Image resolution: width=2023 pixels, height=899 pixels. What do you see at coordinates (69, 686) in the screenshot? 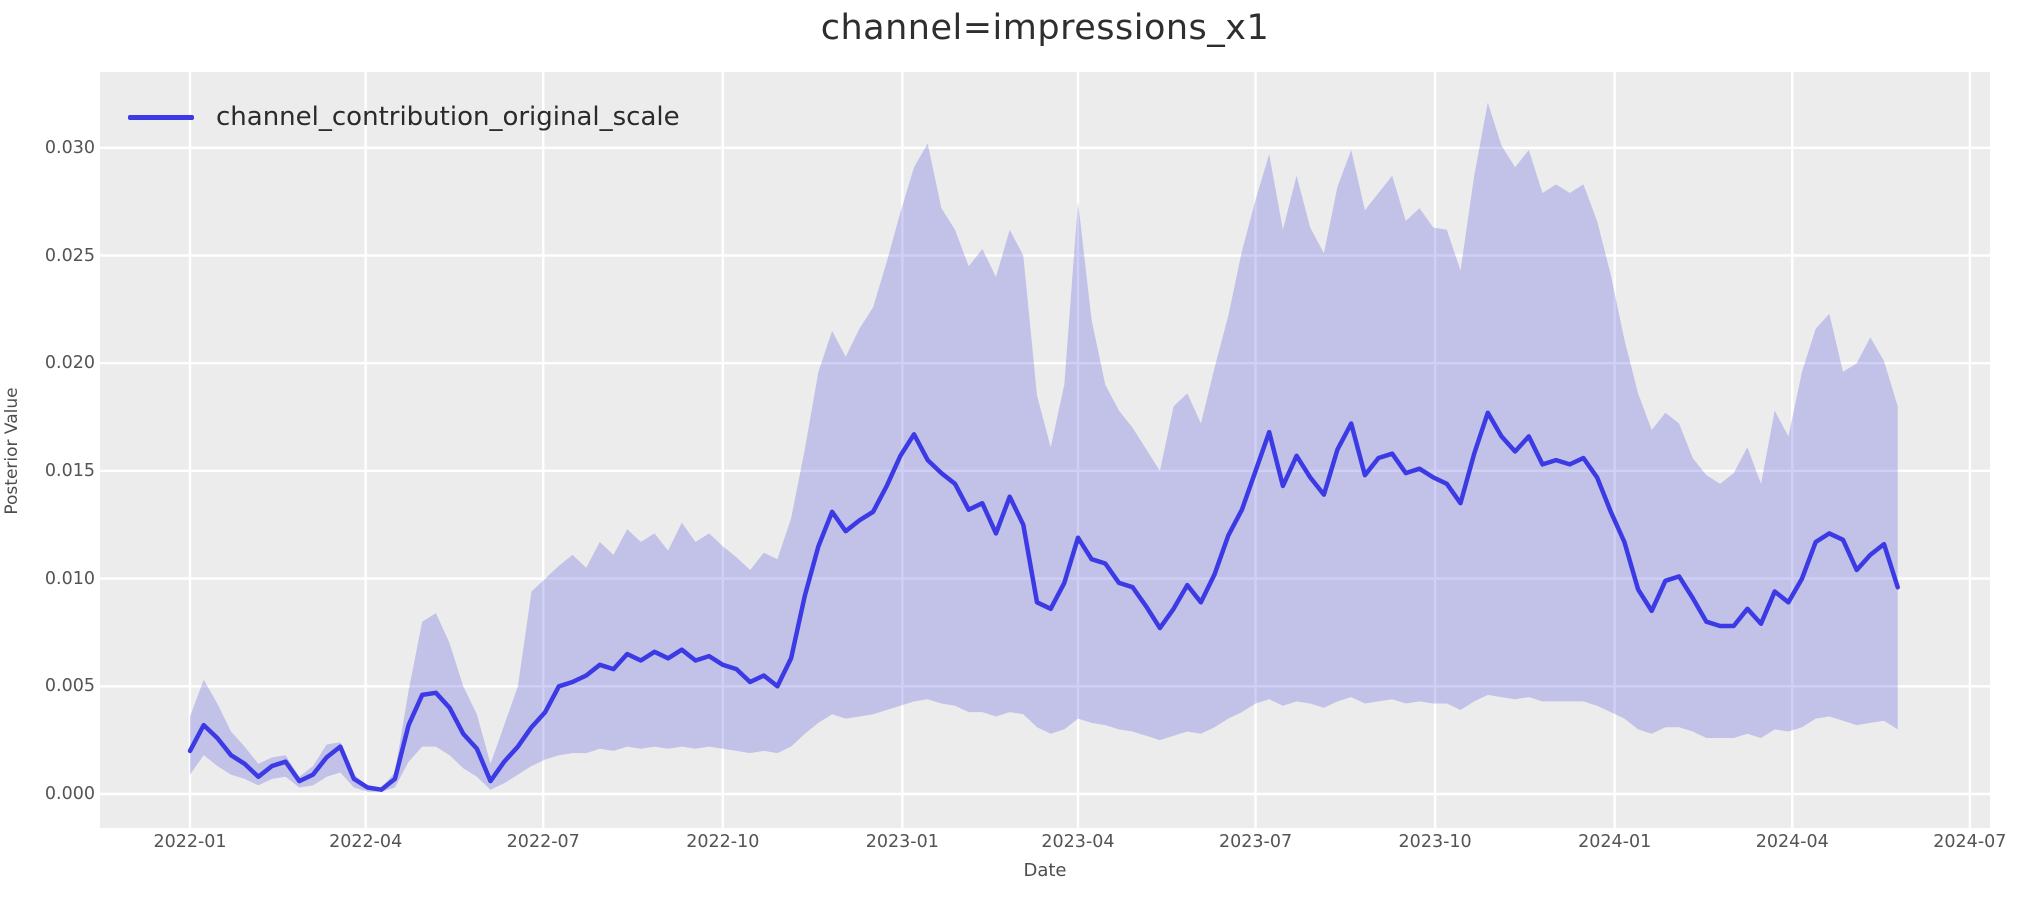
I see `y-tick-label: 0.005` at bounding box center [69, 686].